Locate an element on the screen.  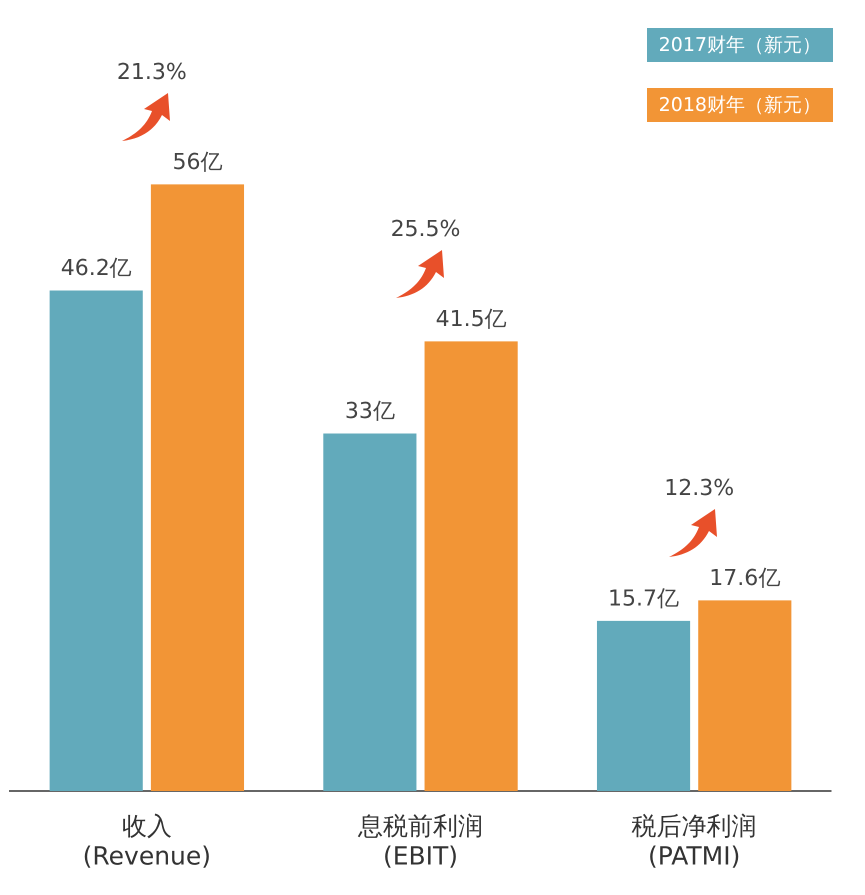
annotation: 12.3% is located at coordinates (699, 489).